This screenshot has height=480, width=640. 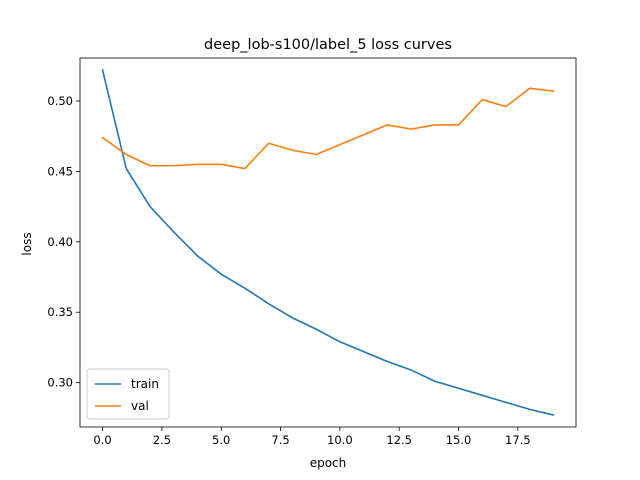 What do you see at coordinates (60, 171) in the screenshot?
I see `y-tick-label: 0.45` at bounding box center [60, 171].